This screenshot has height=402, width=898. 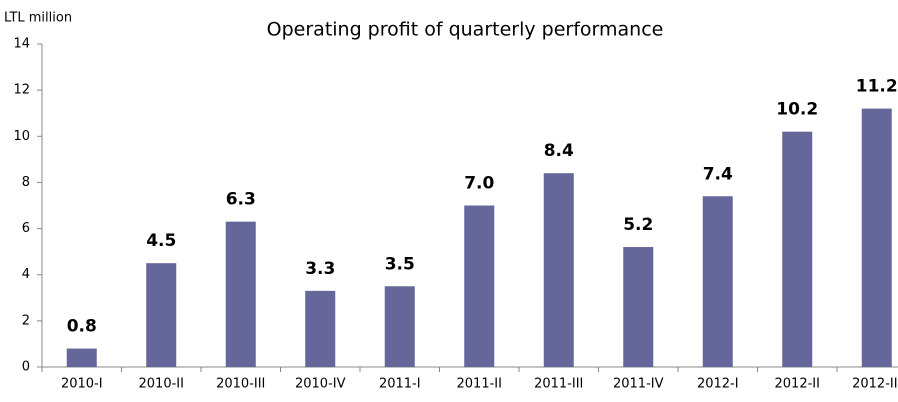 What do you see at coordinates (400, 264) in the screenshot?
I see `value-label: 3.5` at bounding box center [400, 264].